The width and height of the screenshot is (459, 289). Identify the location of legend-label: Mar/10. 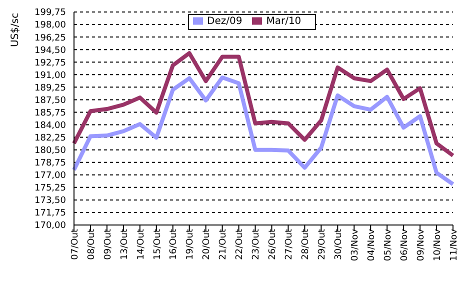
(284, 21).